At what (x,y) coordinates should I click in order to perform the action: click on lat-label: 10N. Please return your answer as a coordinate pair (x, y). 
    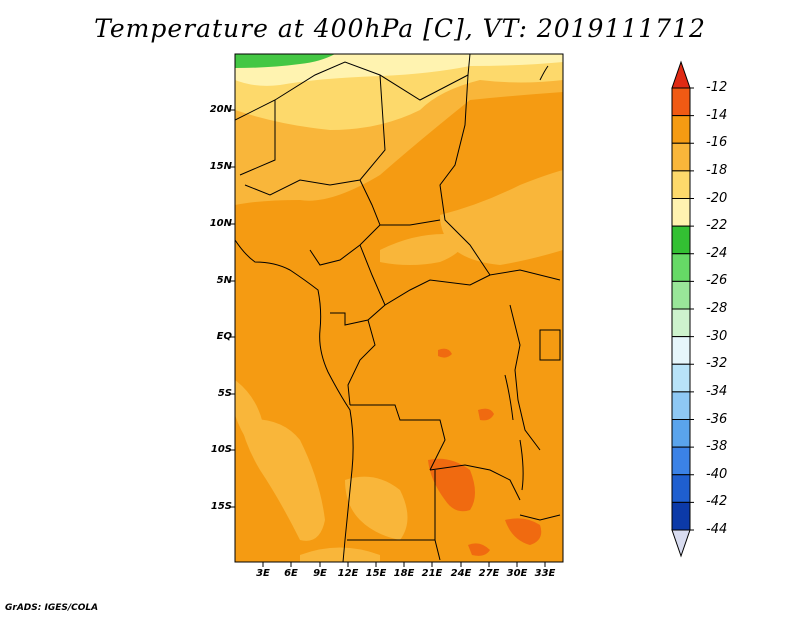
    Looking at the image, I should click on (220, 223).